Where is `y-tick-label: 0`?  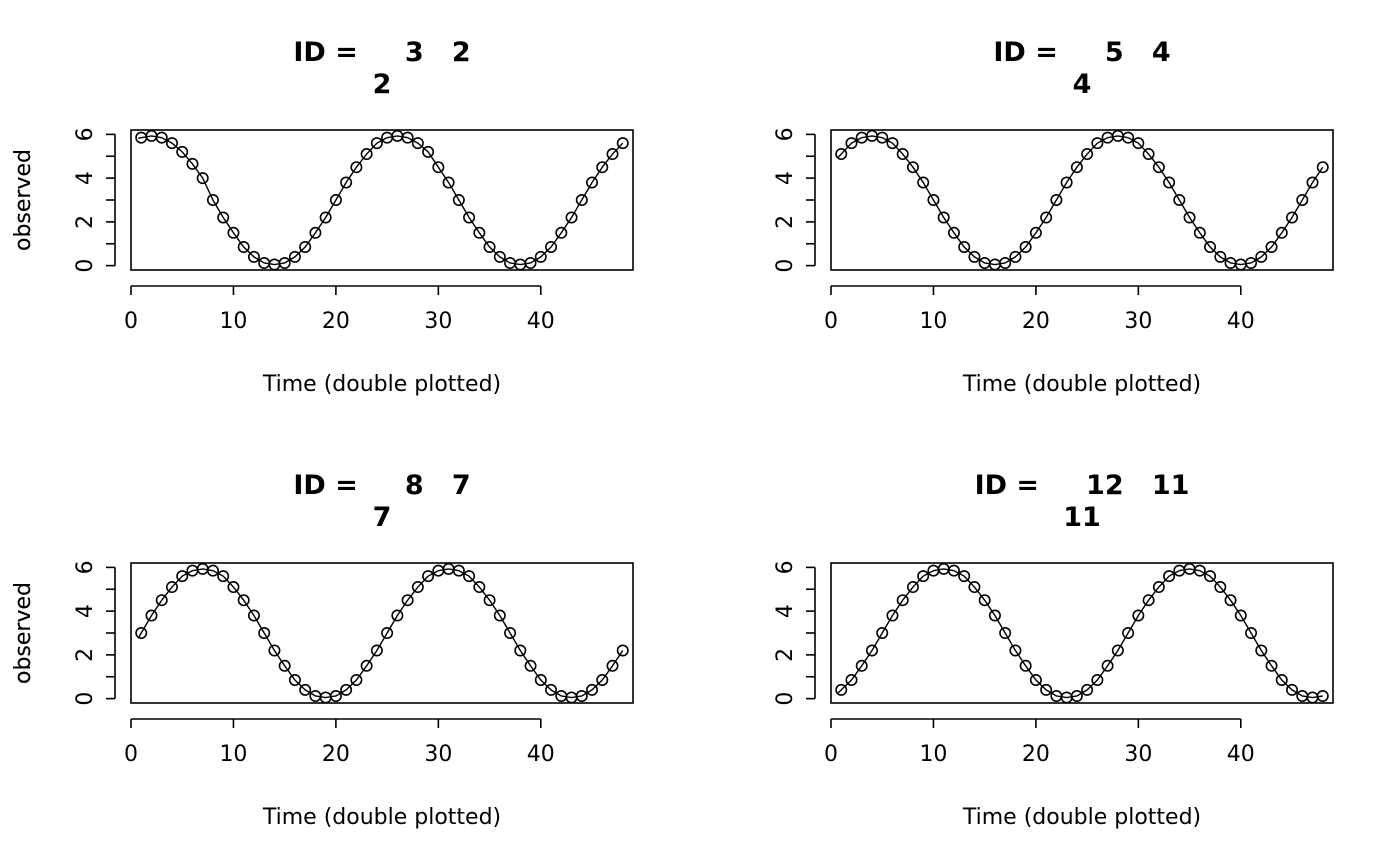
y-tick-label: 0 is located at coordinates (85, 266).